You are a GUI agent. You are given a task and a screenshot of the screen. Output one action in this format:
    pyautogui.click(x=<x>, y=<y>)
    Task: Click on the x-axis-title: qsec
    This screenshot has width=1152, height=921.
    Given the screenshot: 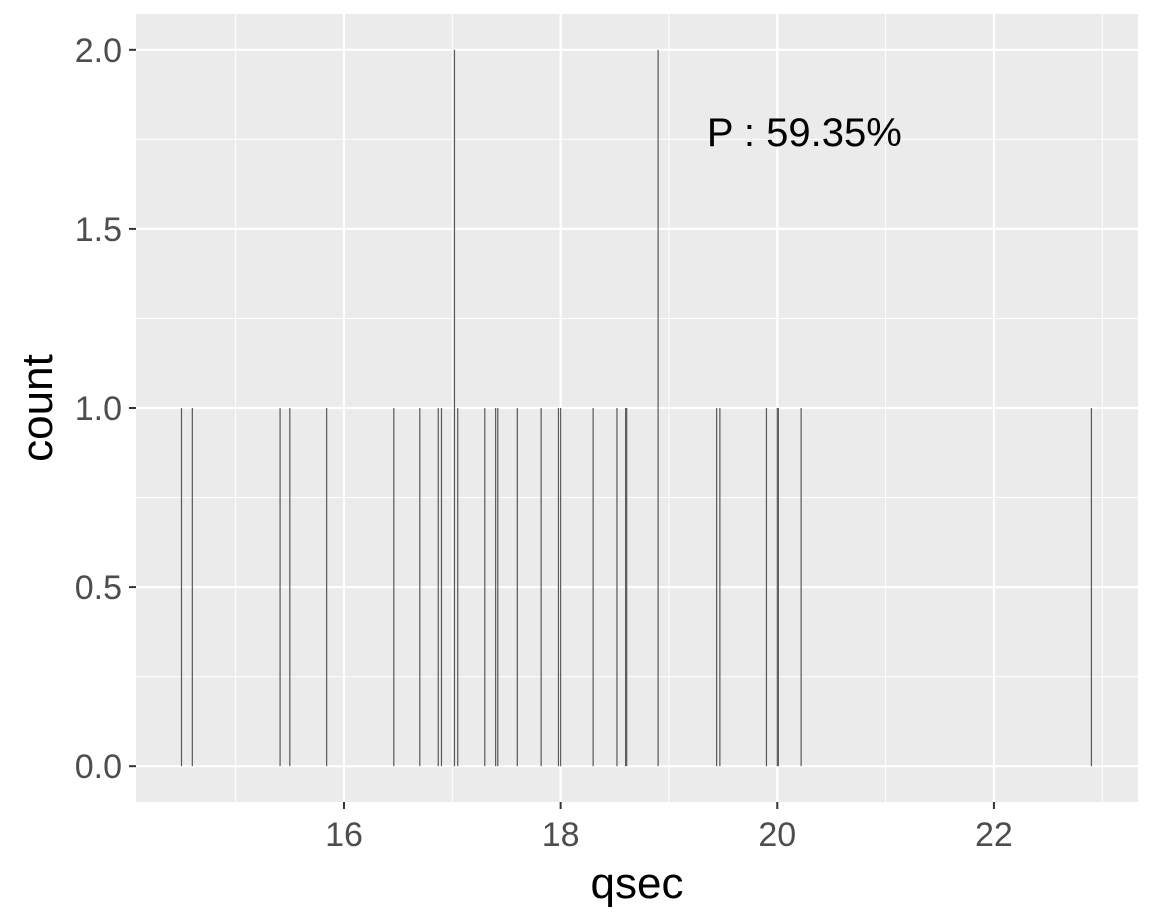 What is the action you would take?
    pyautogui.click(x=637, y=883)
    